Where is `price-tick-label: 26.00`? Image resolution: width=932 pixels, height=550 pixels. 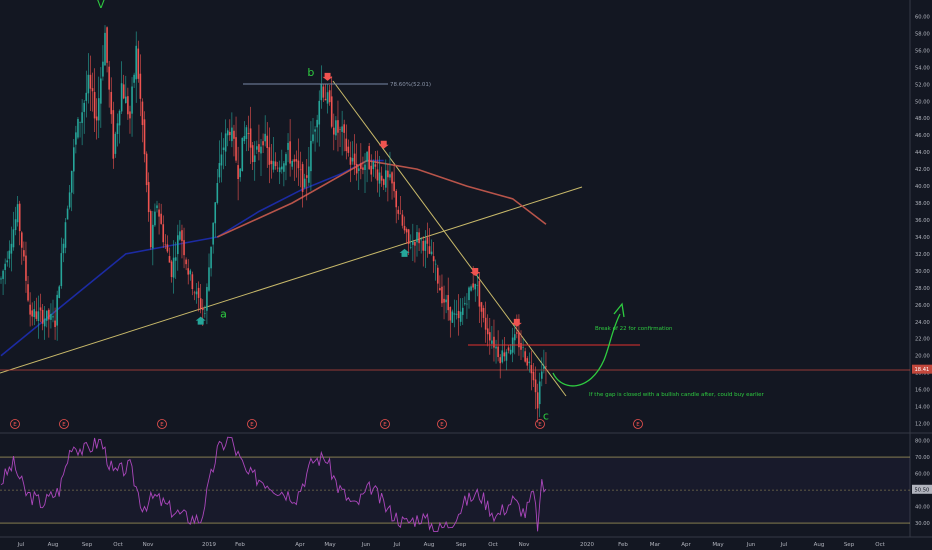 price-tick-label: 26.00 is located at coordinates (922, 306).